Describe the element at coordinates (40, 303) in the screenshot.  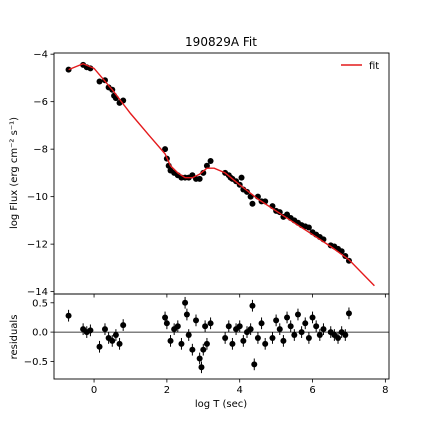
I see `residuals-y-tick-label: 0.5` at that location.